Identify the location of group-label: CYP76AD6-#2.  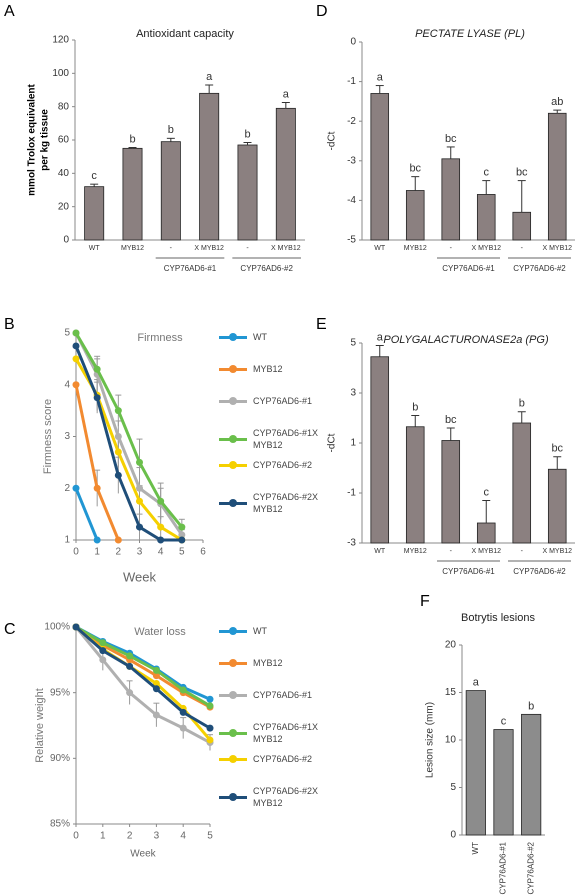
(539, 571).